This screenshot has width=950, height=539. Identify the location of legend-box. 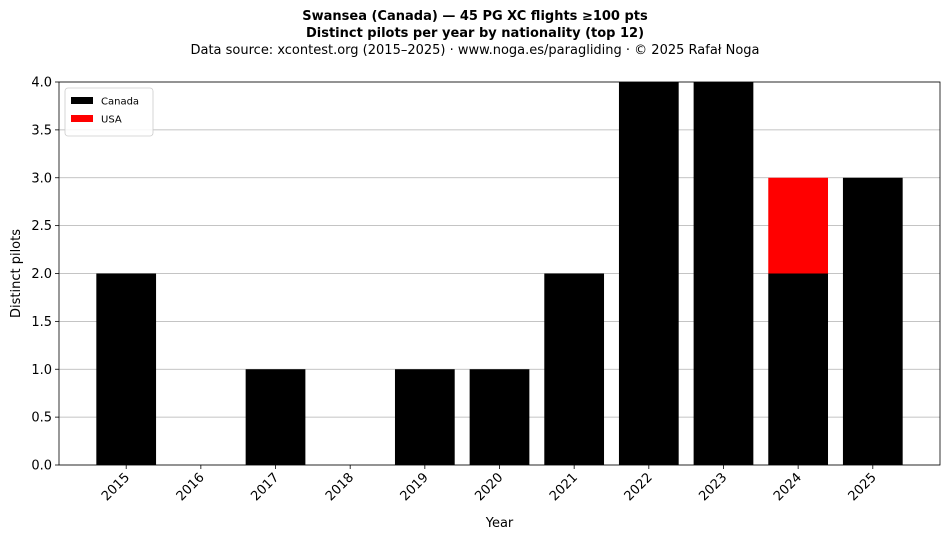
(109, 112).